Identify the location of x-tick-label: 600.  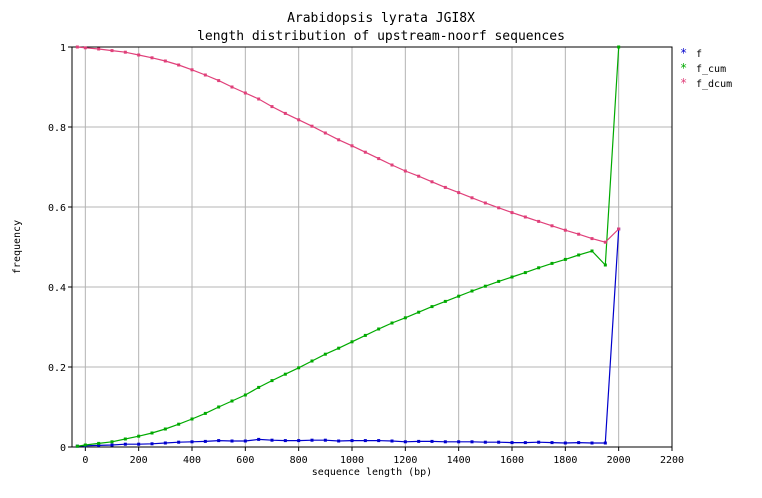
(245, 460).